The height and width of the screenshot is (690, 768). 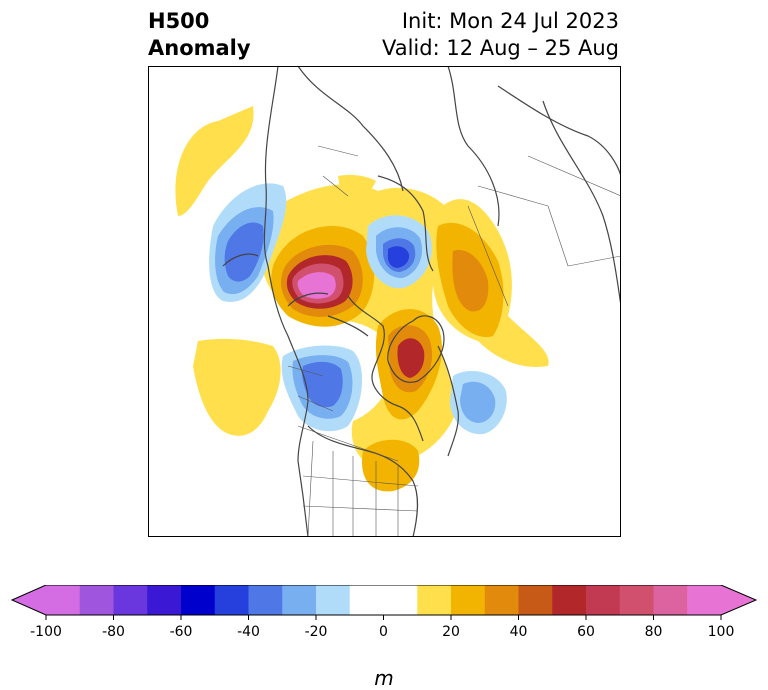 What do you see at coordinates (510, 21) in the screenshot?
I see `init-date: Init: Mon 24 Jul 2023` at bounding box center [510, 21].